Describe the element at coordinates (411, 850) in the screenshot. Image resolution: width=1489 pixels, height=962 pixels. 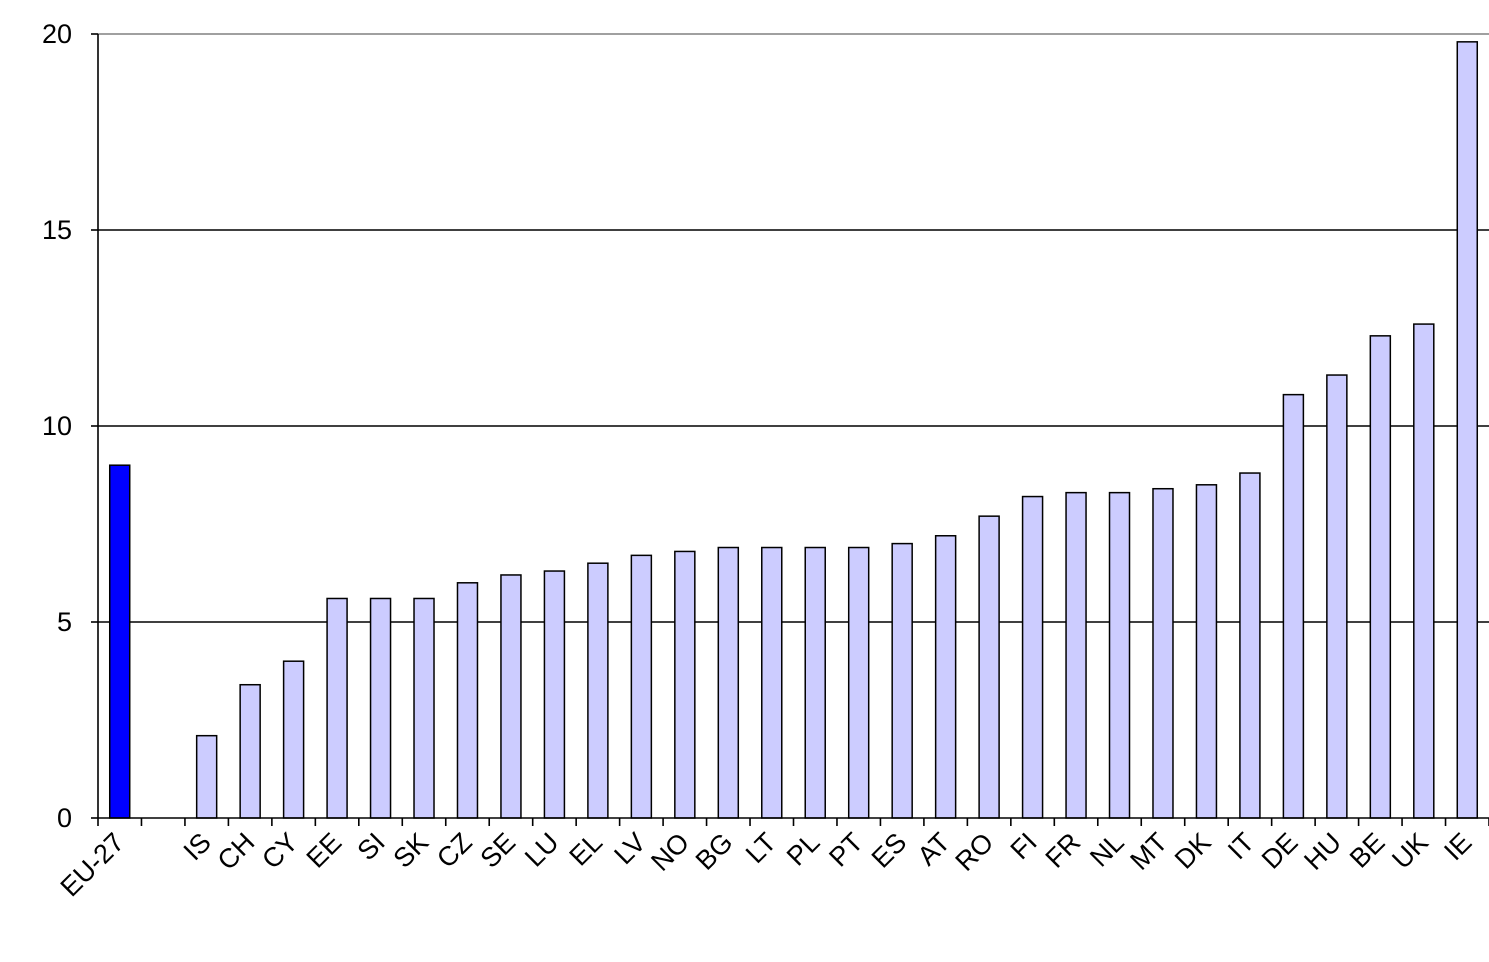
I see `x-tick-label: SK` at that location.